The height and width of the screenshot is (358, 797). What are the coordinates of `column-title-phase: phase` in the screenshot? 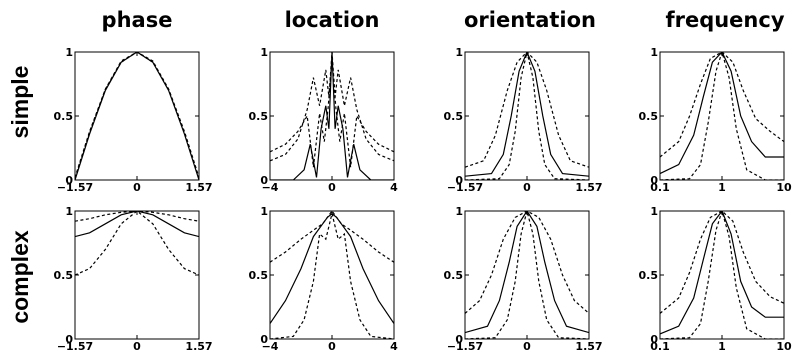 It's located at (137, 20).